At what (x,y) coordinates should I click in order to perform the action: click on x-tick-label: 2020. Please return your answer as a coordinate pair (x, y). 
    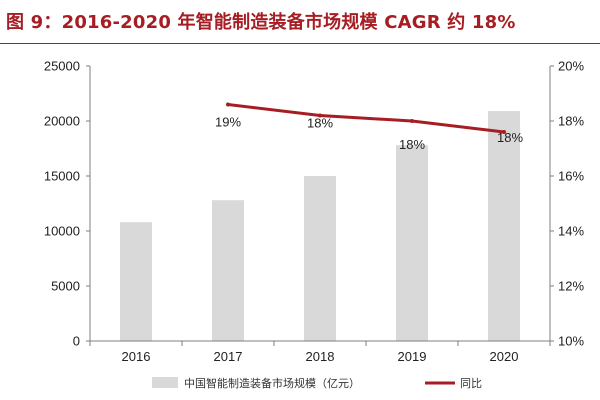
    Looking at the image, I should click on (504, 356).